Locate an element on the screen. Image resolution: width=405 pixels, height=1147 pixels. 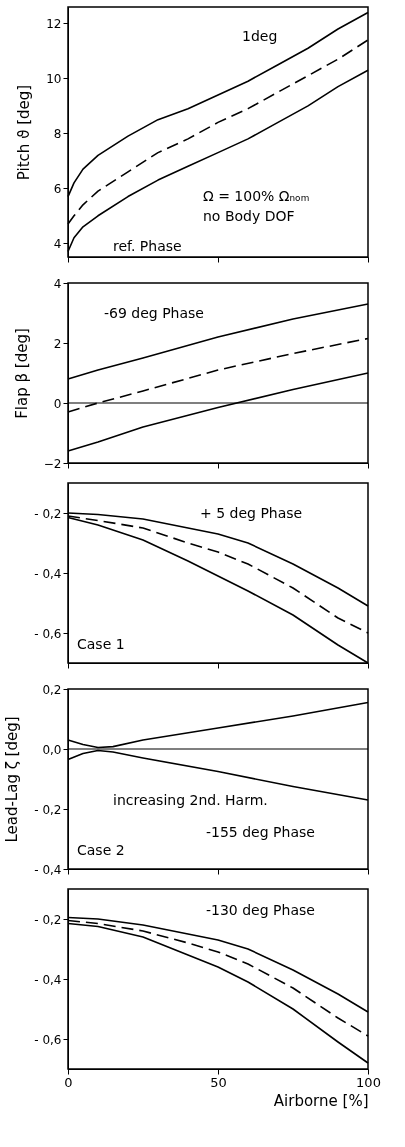
annotation: 1deg is located at coordinates (260, 36).